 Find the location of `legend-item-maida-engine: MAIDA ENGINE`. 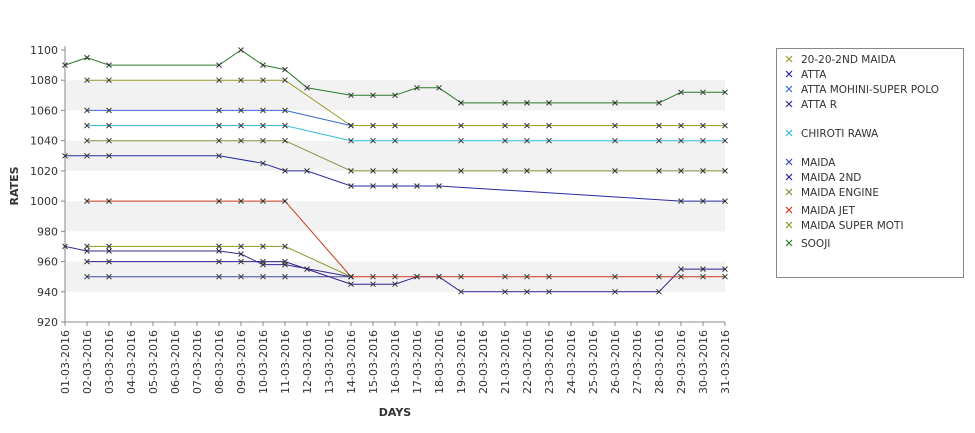

legend-item-maida-engine: MAIDA ENGINE is located at coordinates (832, 193).